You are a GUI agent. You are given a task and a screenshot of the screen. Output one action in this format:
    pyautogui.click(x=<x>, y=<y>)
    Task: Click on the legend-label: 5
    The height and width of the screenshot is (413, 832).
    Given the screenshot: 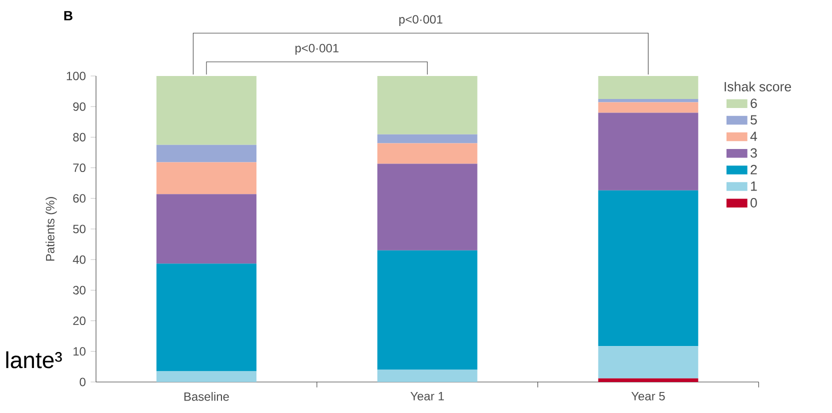 What is the action you would take?
    pyautogui.click(x=753, y=120)
    